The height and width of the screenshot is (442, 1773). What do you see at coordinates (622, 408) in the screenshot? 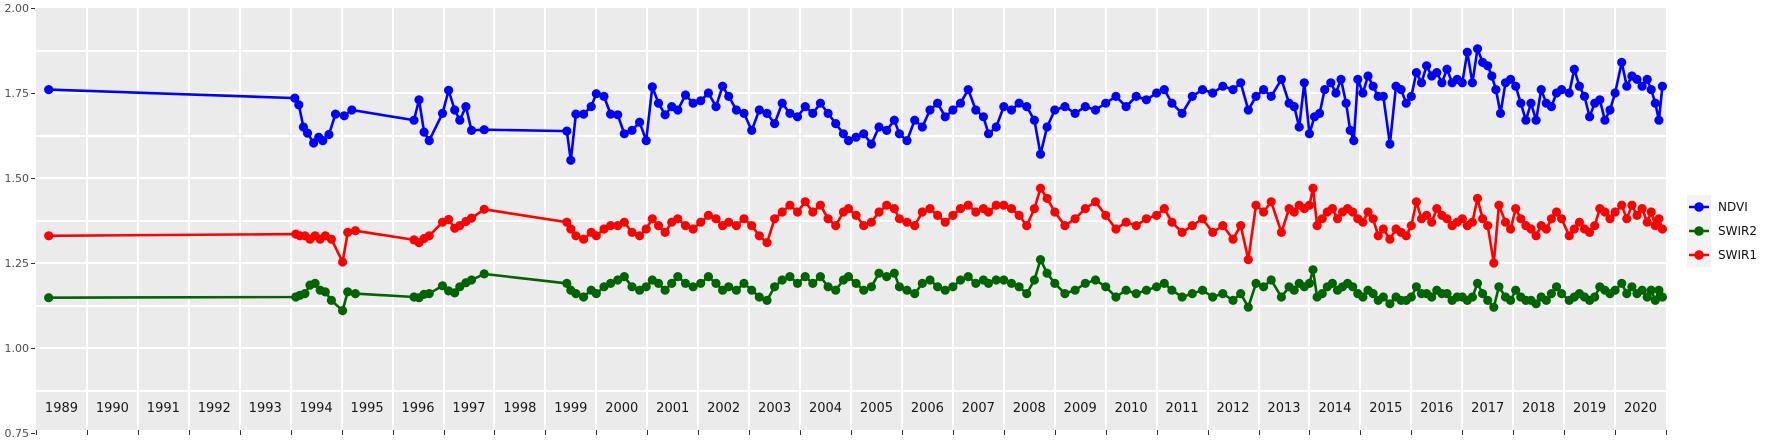
I see `facet-year-label: 2000` at bounding box center [622, 408].